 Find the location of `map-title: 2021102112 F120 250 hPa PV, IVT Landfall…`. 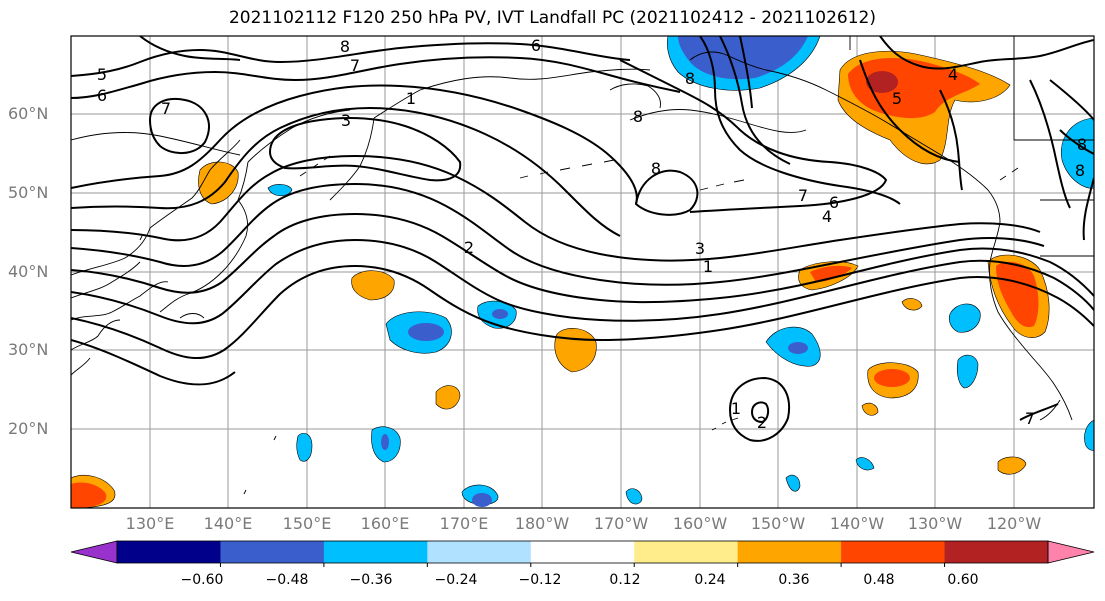

map-title: 2021102112 F120 250 hPa PV, IVT Landfall… is located at coordinates (552, 18).